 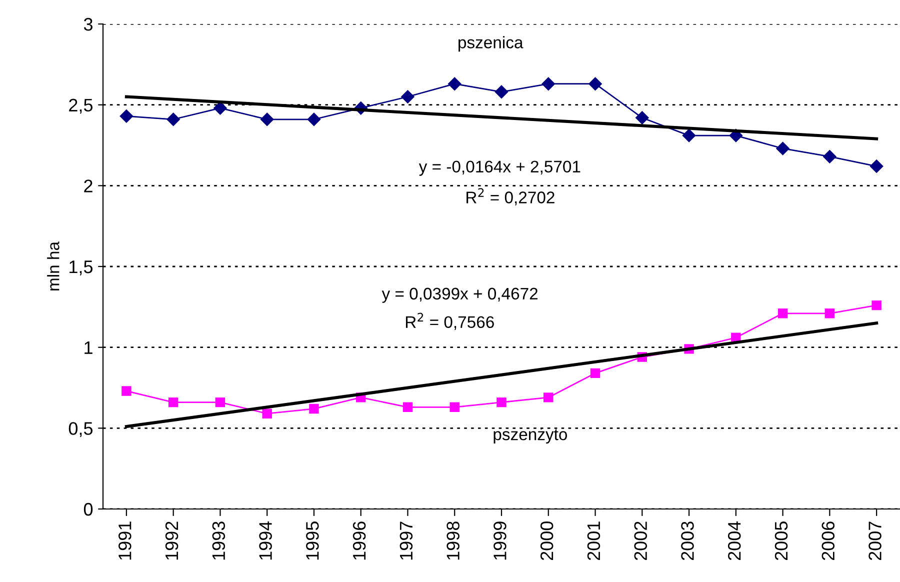 I want to click on x-tick-label: 2007, so click(x=875, y=541).